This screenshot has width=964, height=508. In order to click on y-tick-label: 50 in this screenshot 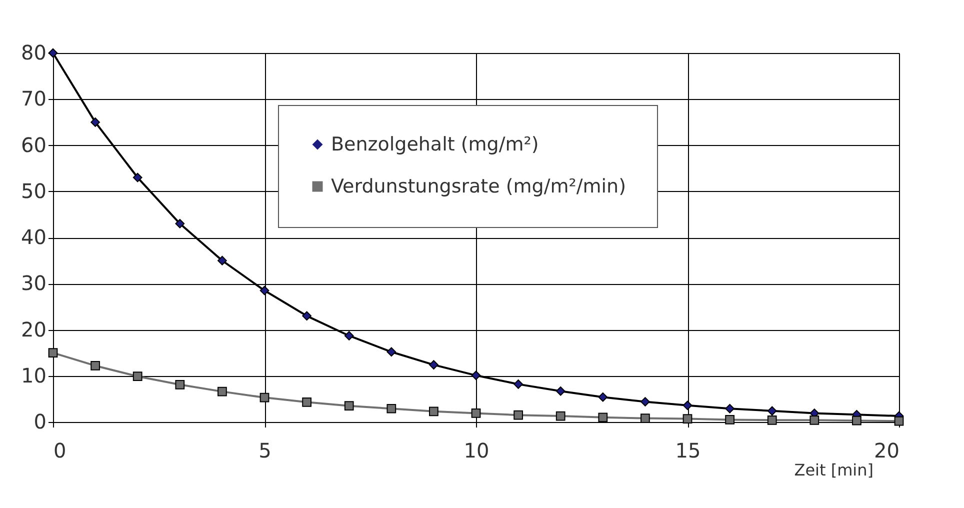, I will do `click(33, 190)`.